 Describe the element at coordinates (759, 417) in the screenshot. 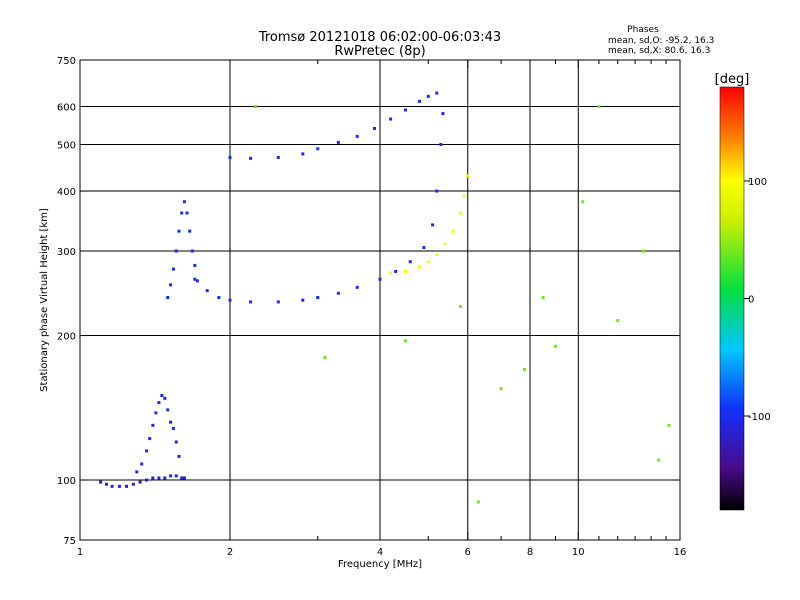

I see `colorbar-tick-label: -100` at that location.